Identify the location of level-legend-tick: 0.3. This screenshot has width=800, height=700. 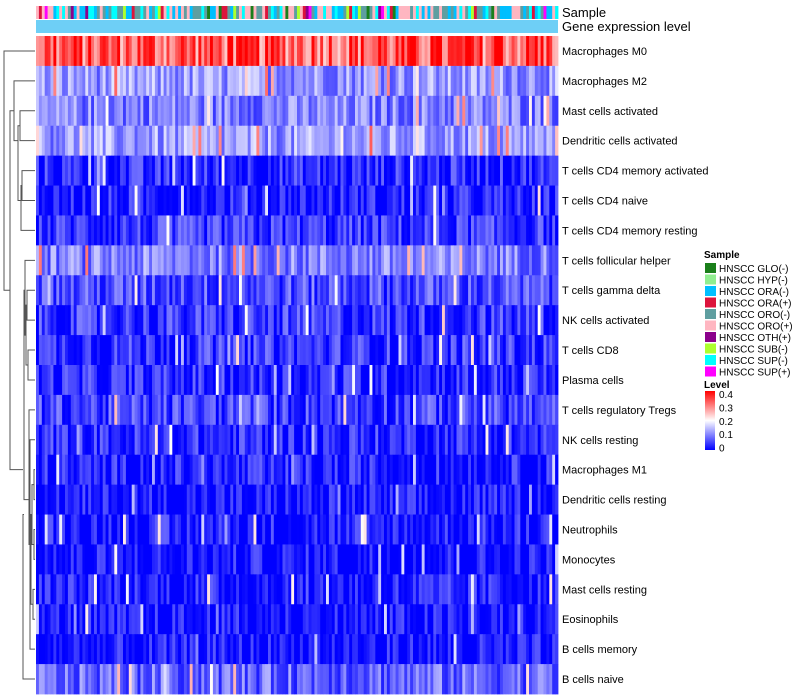
(726, 408).